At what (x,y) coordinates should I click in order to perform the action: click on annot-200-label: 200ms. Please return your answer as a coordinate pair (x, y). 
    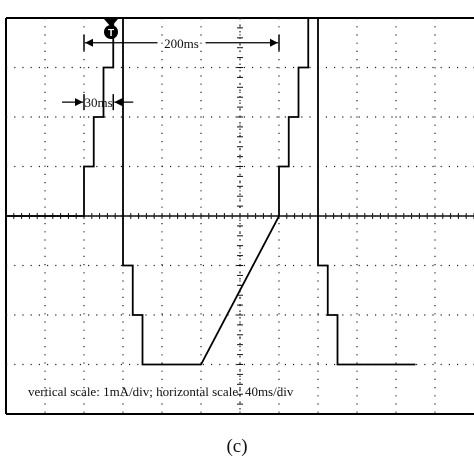
    Looking at the image, I should click on (181, 43).